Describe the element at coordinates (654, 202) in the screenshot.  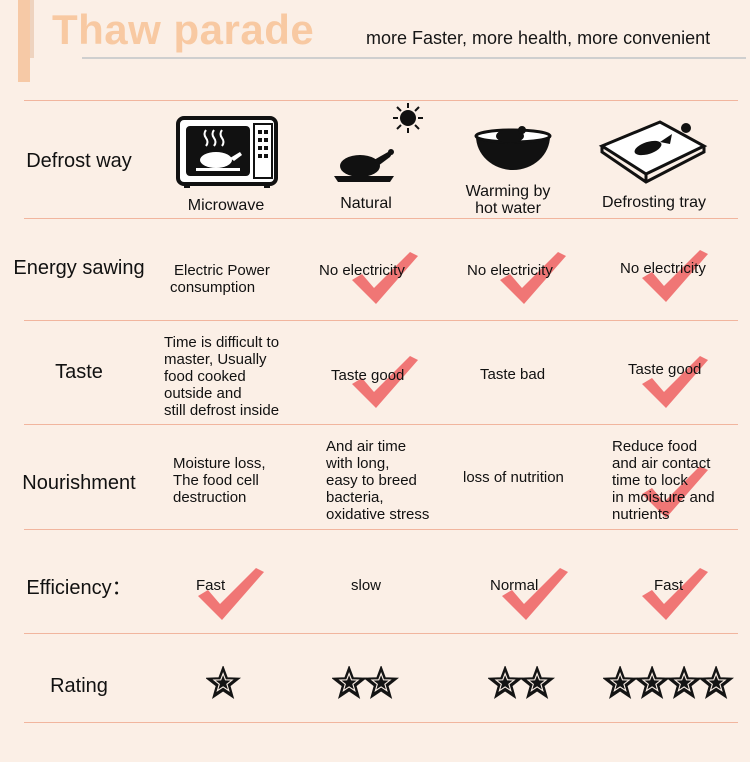
I see `method-label-tray: Defrosting tray` at that location.